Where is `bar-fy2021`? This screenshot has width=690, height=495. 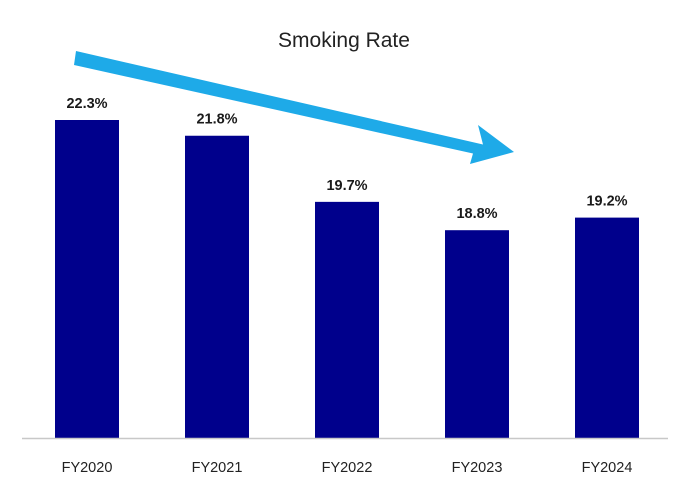 bar-fy2021 is located at coordinates (217, 287).